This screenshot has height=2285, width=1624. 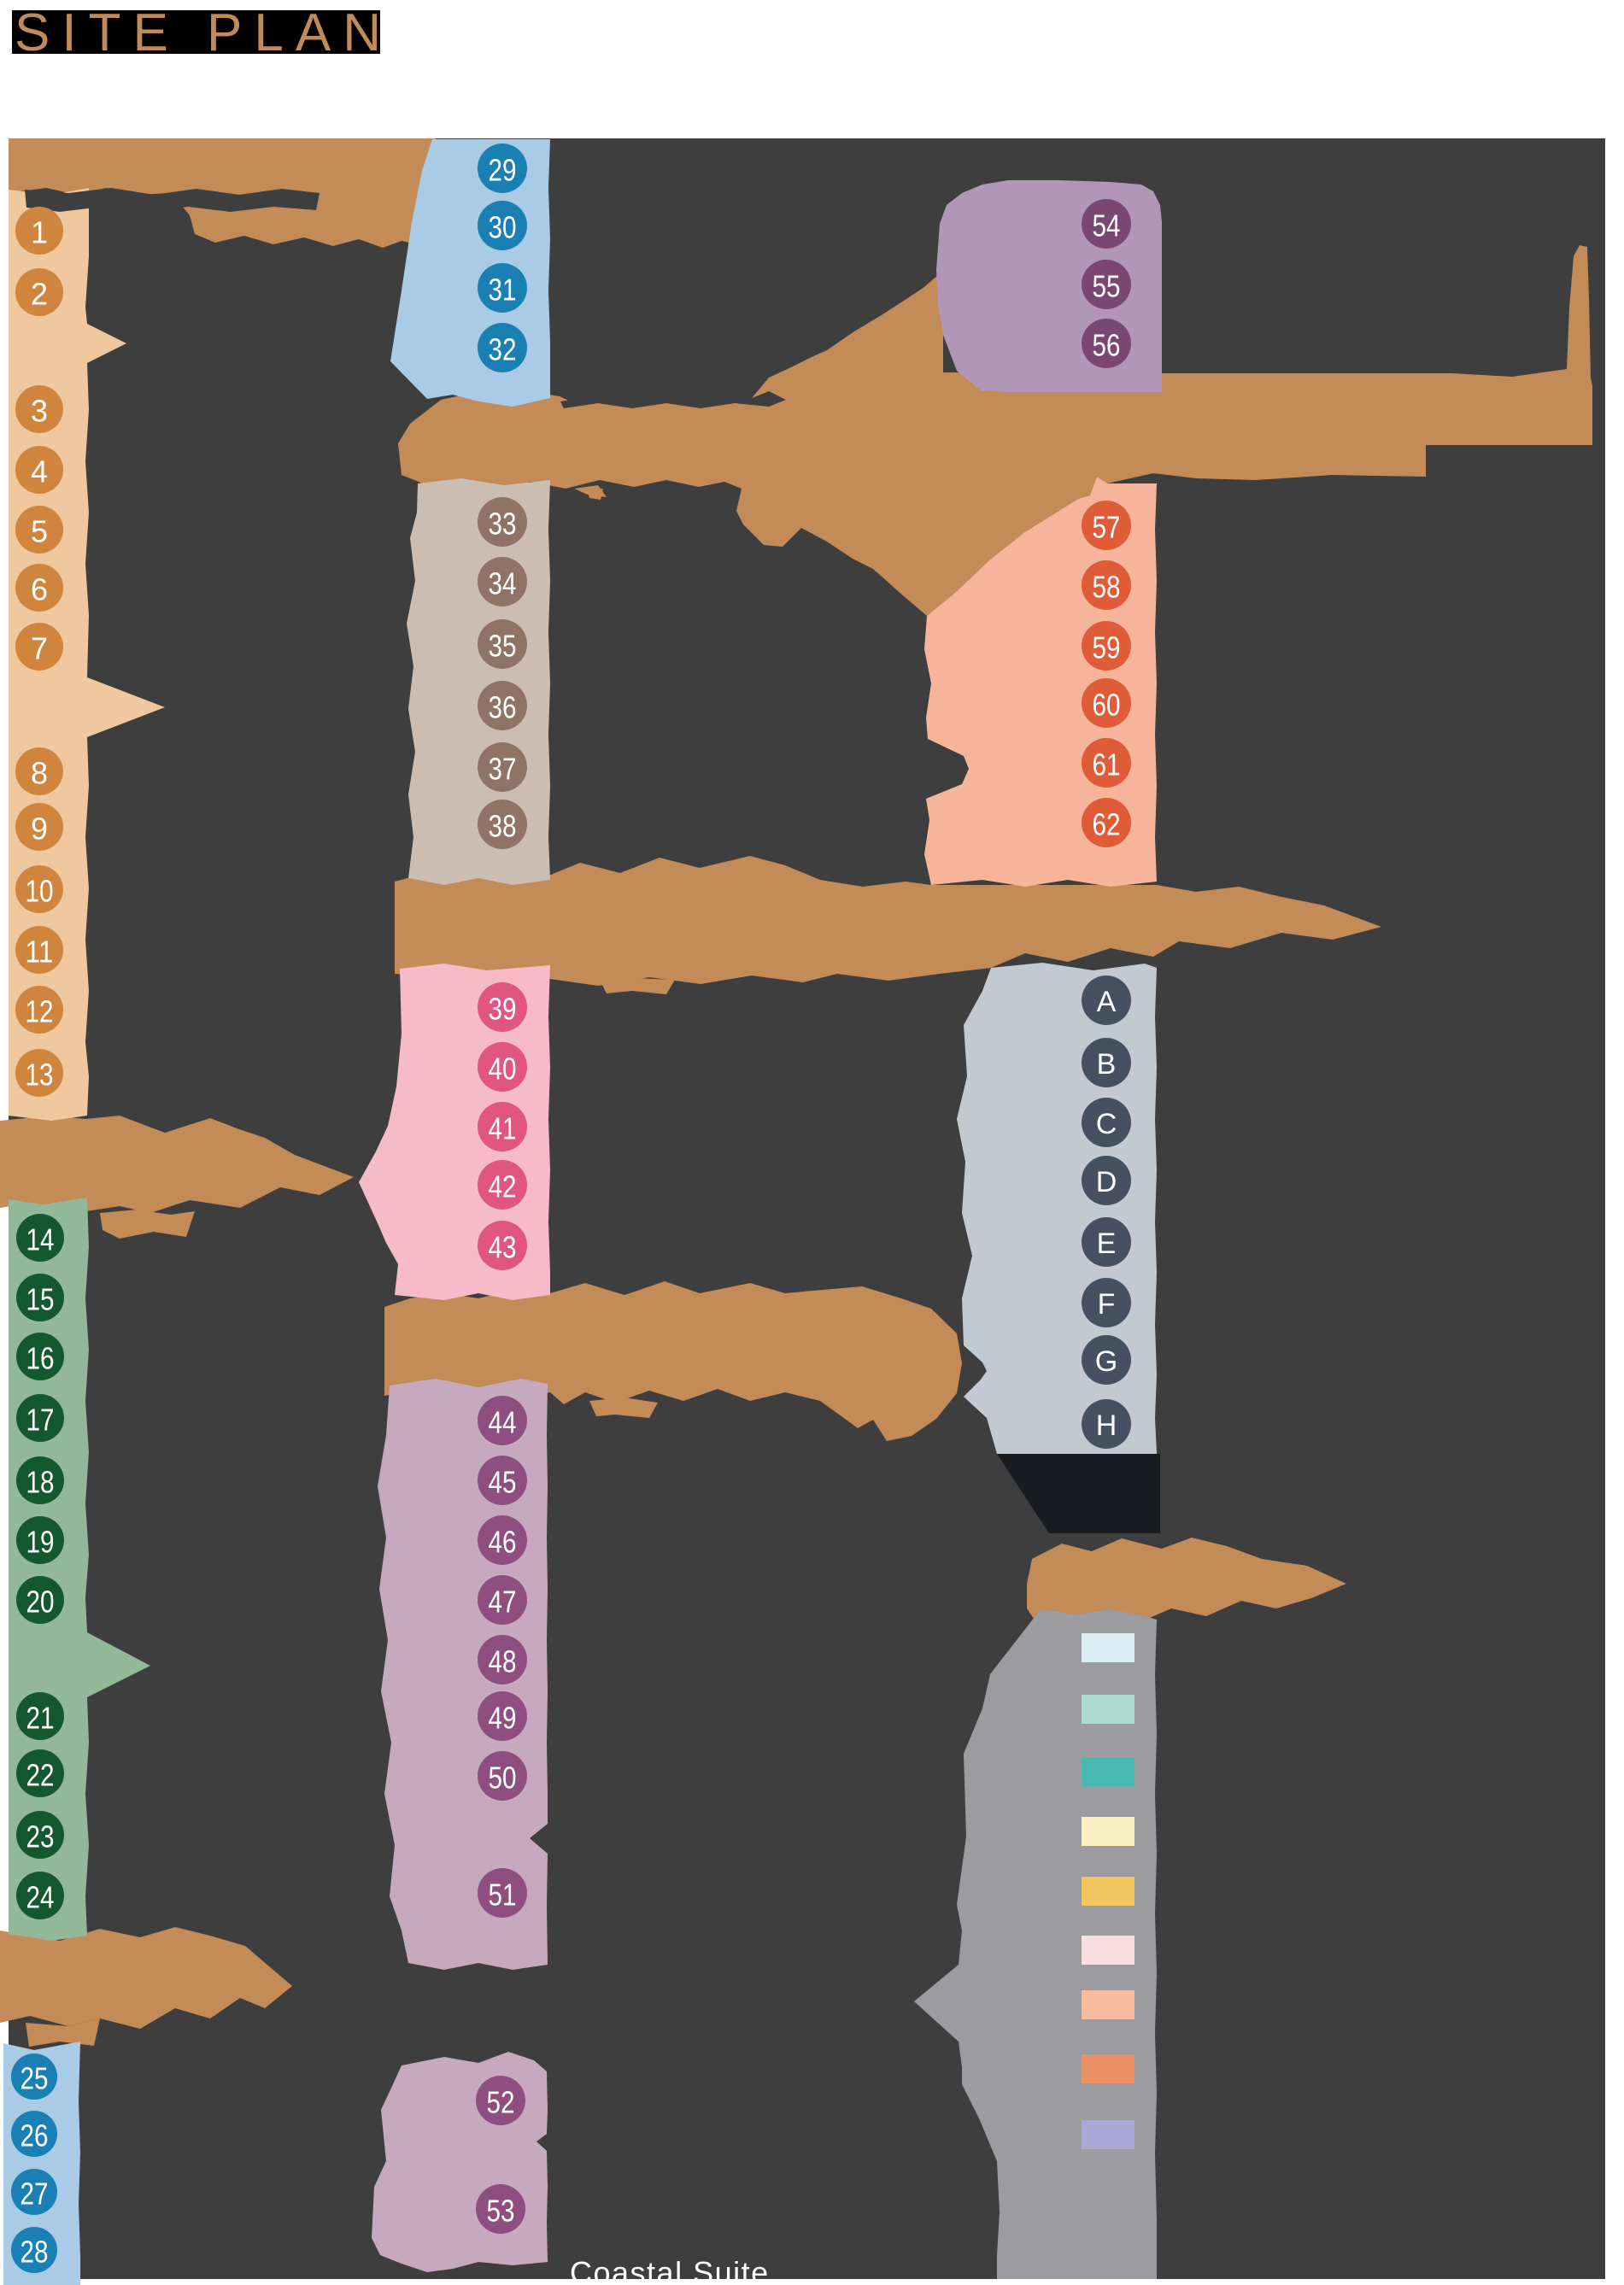 What do you see at coordinates (40, 1240) in the screenshot?
I see `svg-text: 14` at bounding box center [40, 1240].